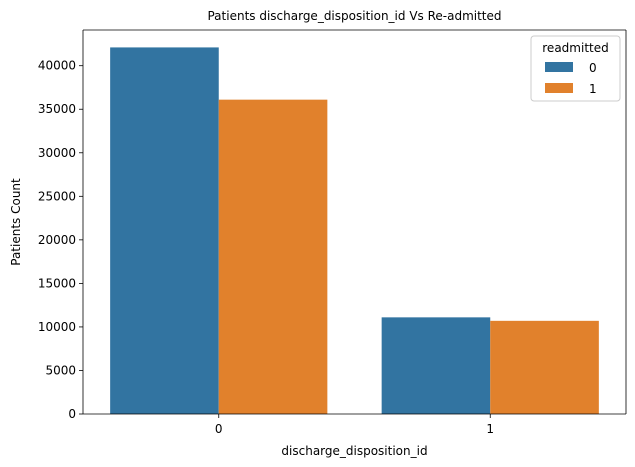 The image size is (635, 467). What do you see at coordinates (575, 48) in the screenshot?
I see `legend-title: readmitted` at bounding box center [575, 48].